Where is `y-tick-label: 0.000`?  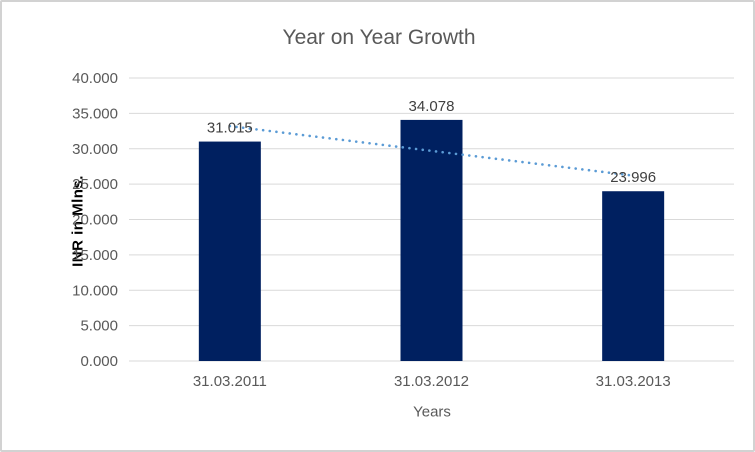
y-tick-label: 0.000 is located at coordinates (99, 361).